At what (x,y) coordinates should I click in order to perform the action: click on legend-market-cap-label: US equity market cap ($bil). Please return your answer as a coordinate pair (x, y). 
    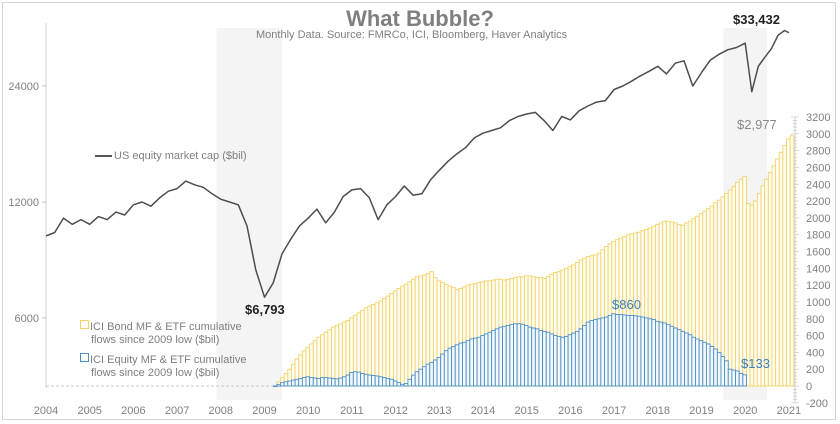
    Looking at the image, I should click on (180, 156).